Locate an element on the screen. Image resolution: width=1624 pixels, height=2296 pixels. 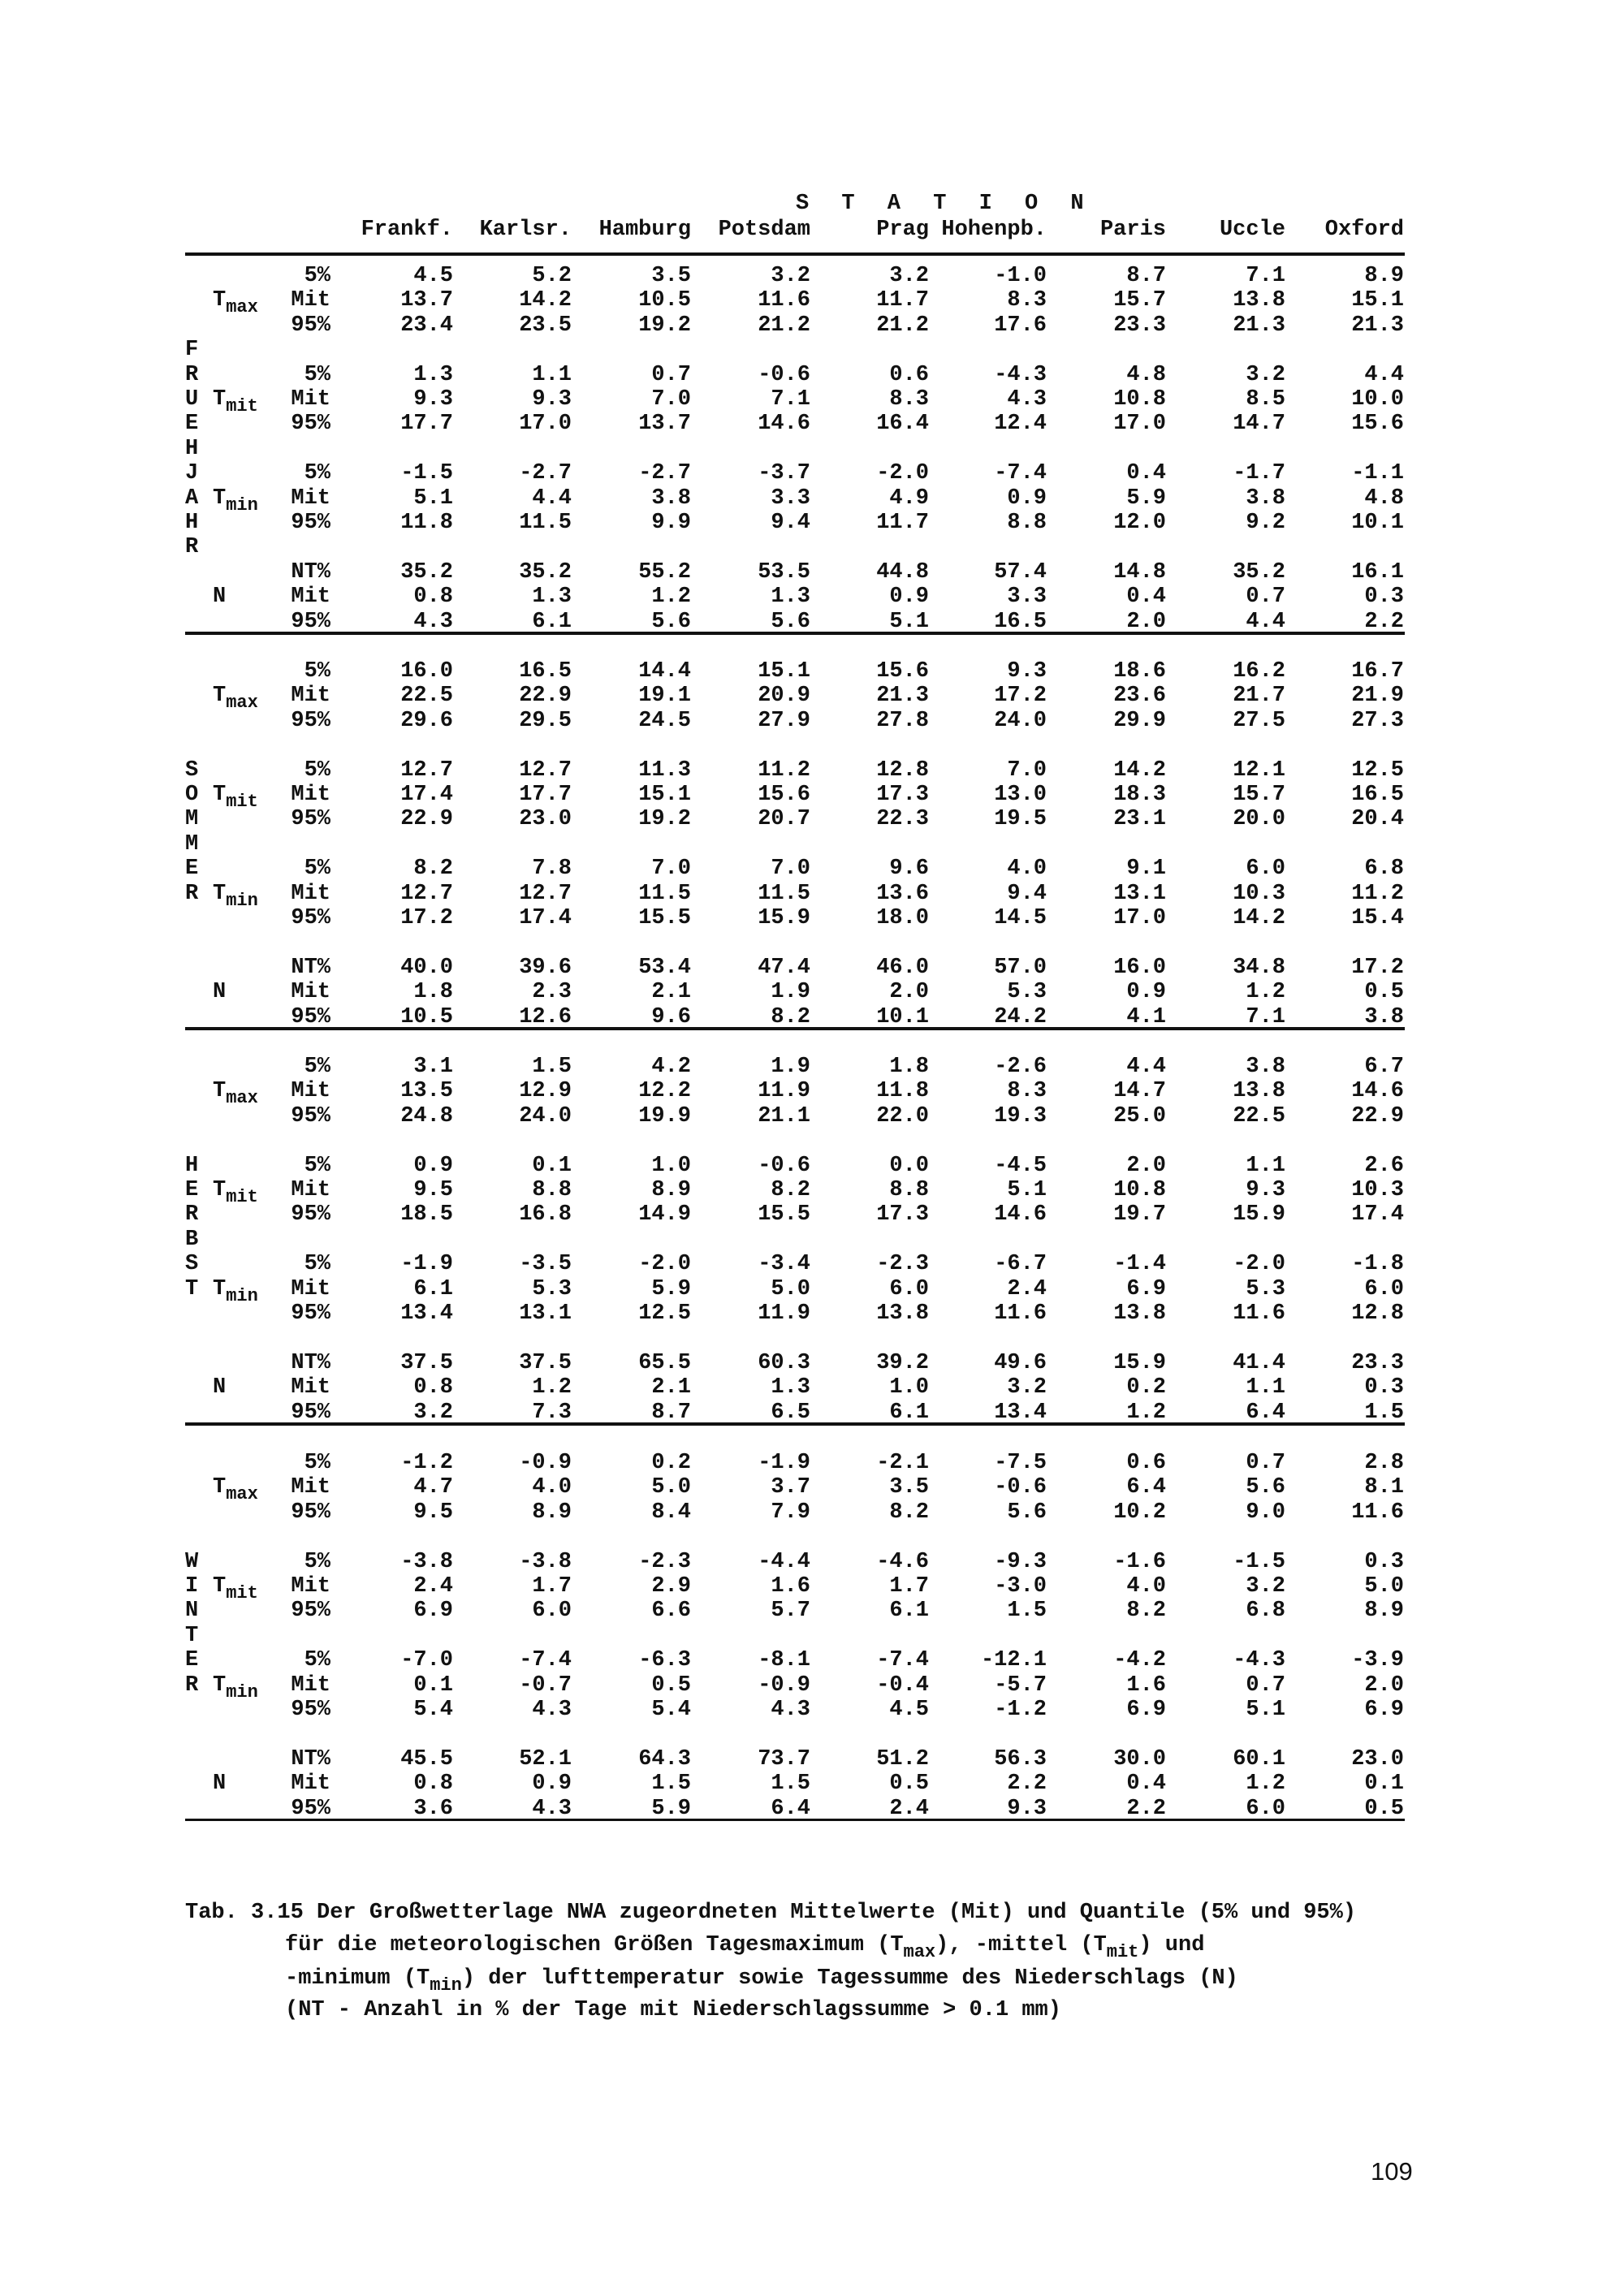
table-cell: 15.5 is located at coordinates (784, 1215).